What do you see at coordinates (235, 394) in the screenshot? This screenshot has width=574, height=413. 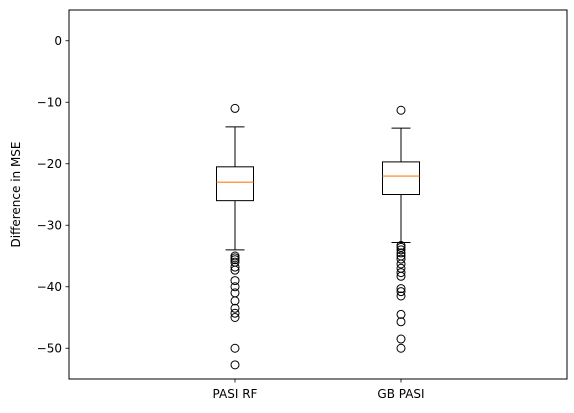 I see `x-tick-label: PASI RF` at bounding box center [235, 394].